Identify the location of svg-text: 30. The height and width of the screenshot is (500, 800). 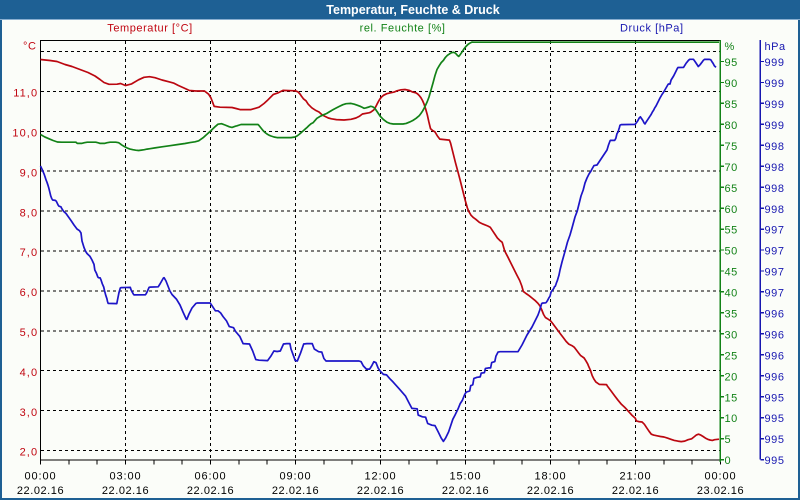
(731, 335).